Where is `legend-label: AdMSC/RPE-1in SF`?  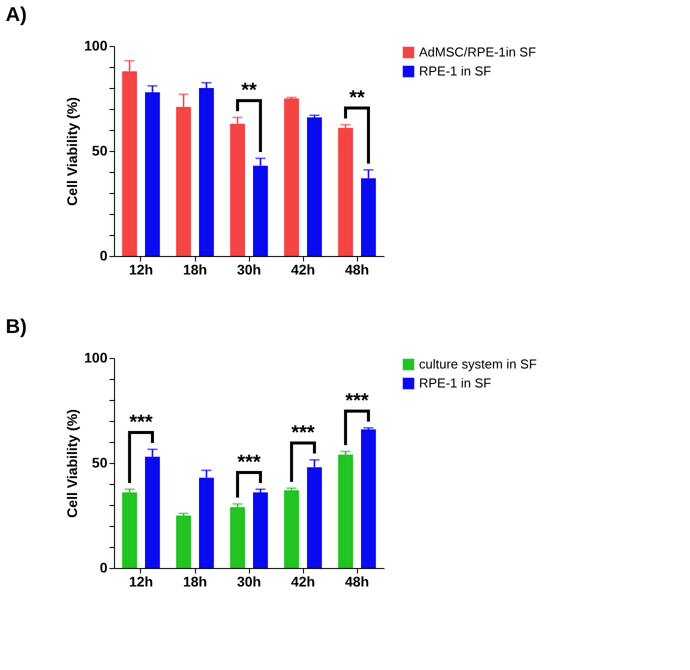
legend-label: AdMSC/RPE-1in SF is located at coordinates (477, 52).